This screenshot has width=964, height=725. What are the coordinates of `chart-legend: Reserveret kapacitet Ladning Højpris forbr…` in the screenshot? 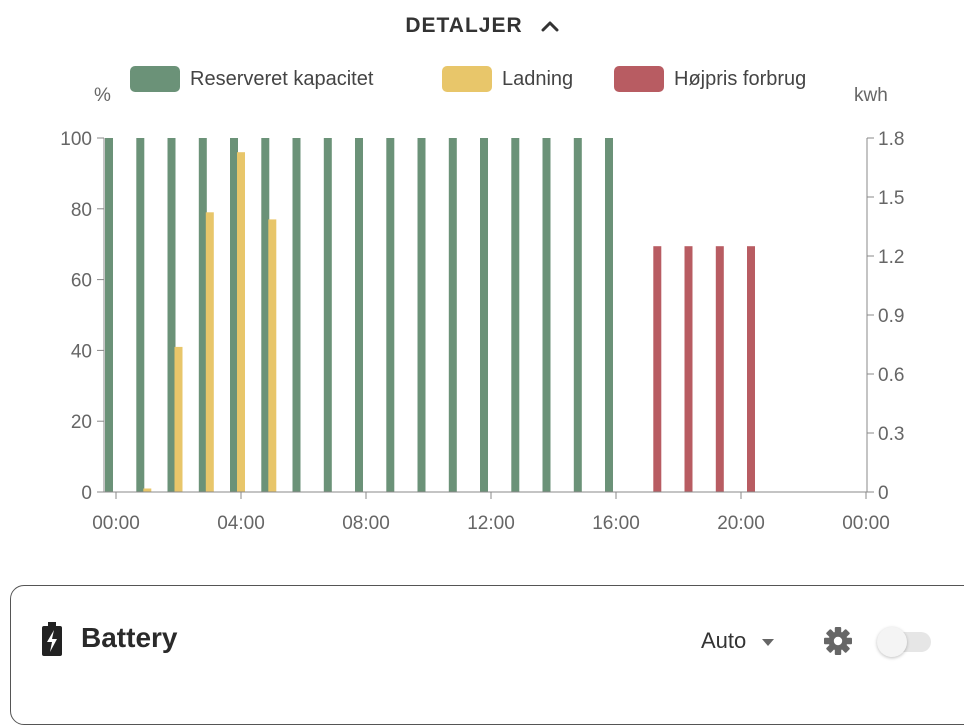 It's located at (468, 79).